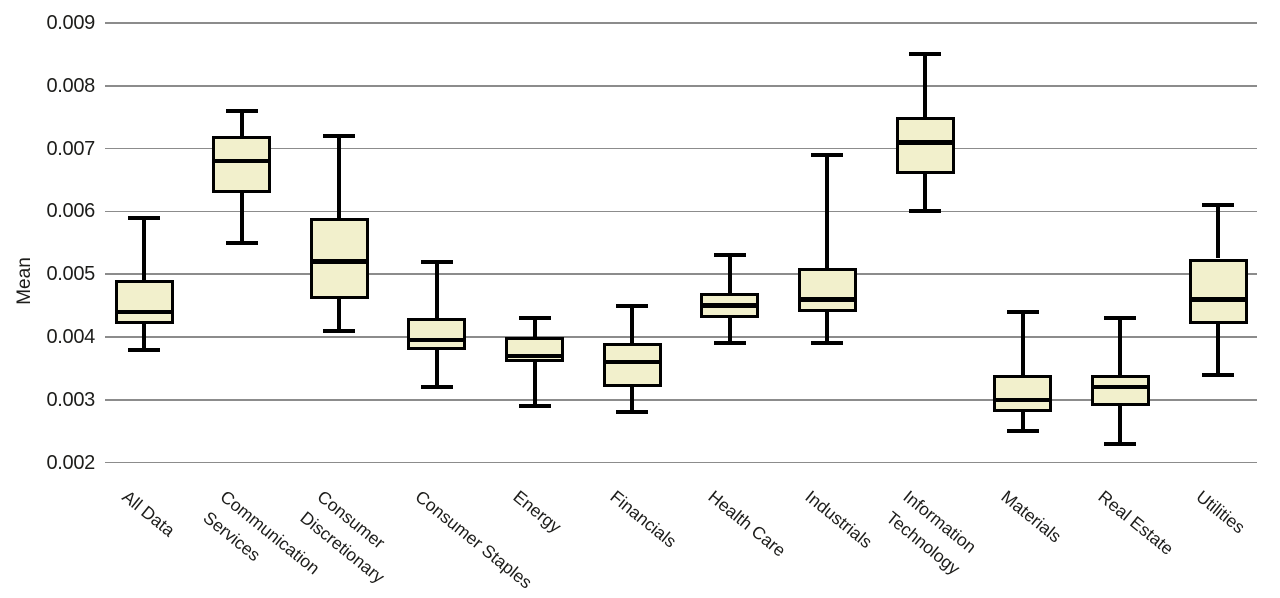 This screenshot has height=598, width=1280. What do you see at coordinates (839, 519) in the screenshot?
I see `x-category-label: Industrials` at bounding box center [839, 519].